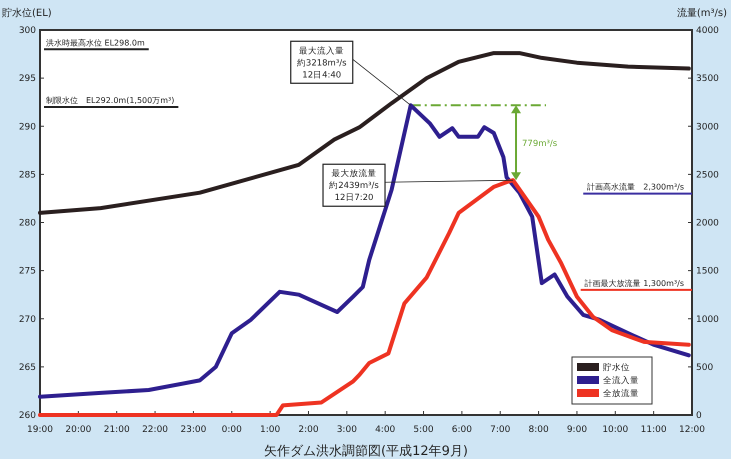 This screenshot has height=459, width=731. What do you see at coordinates (462, 430) in the screenshot?
I see `x-tick-label: 6:00` at bounding box center [462, 430].